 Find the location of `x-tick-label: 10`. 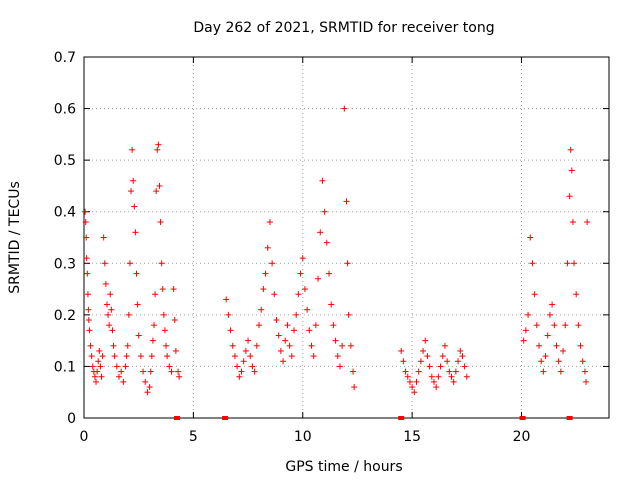

x-tick-label: 10 is located at coordinates (303, 437).